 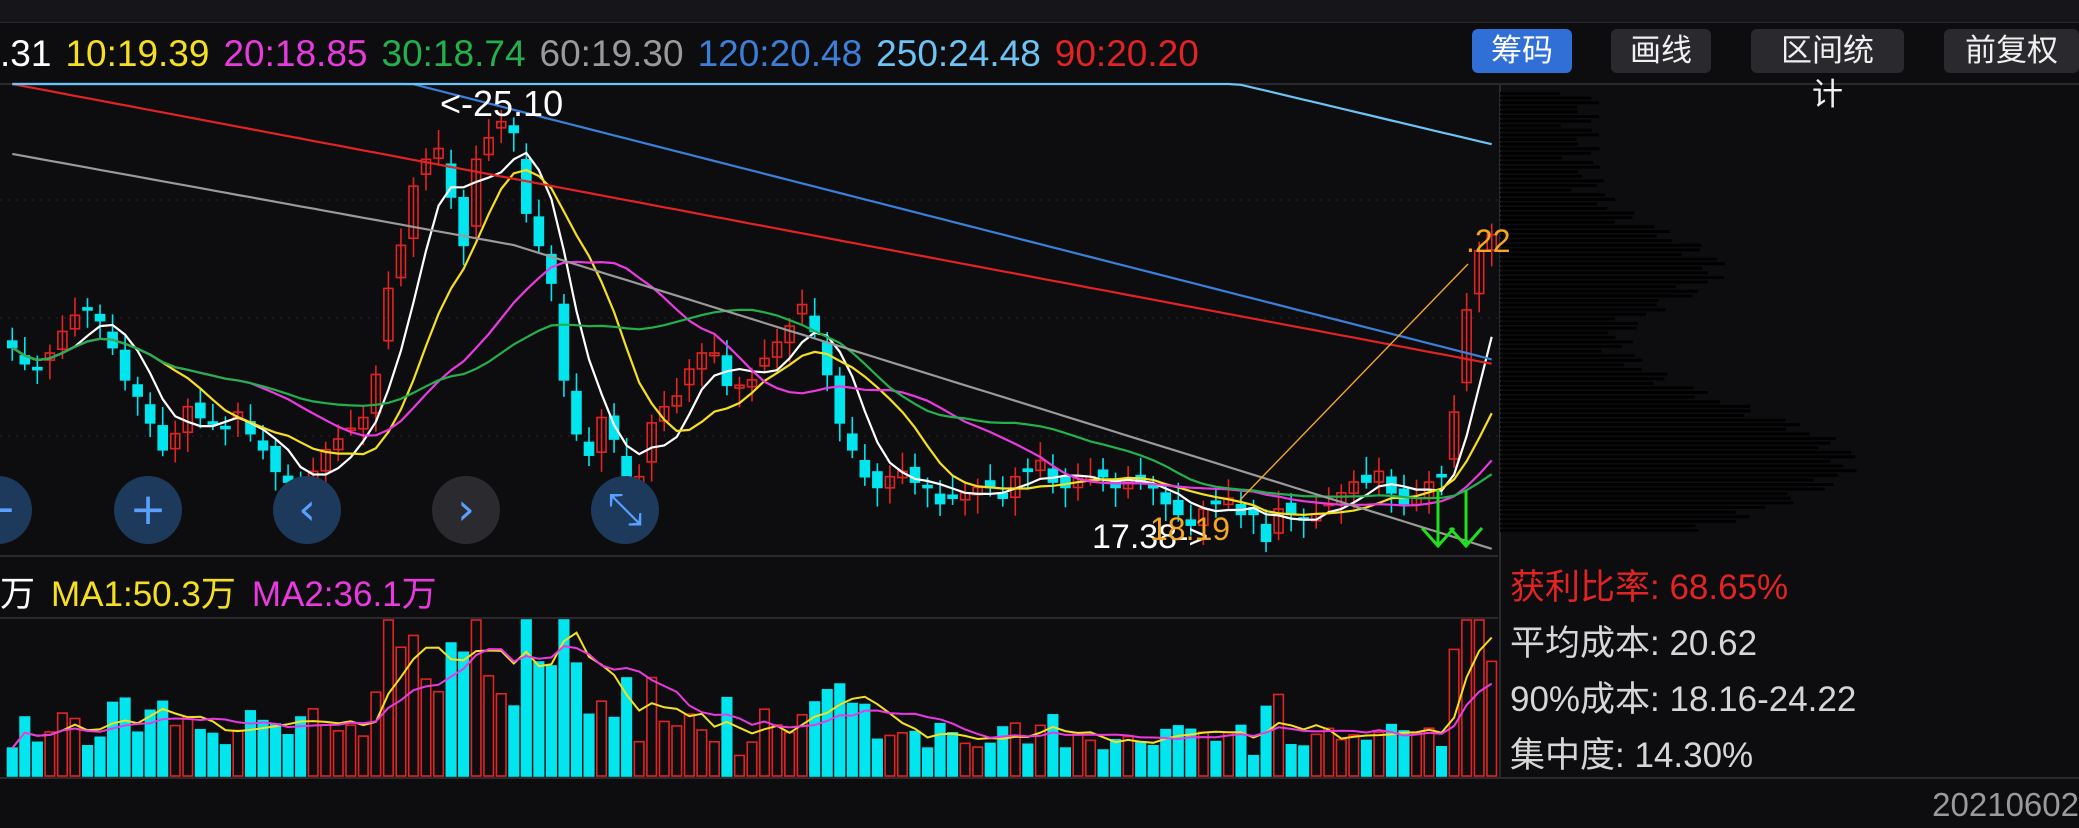 What do you see at coordinates (466, 510) in the screenshot?
I see `next-button` at bounding box center [466, 510].